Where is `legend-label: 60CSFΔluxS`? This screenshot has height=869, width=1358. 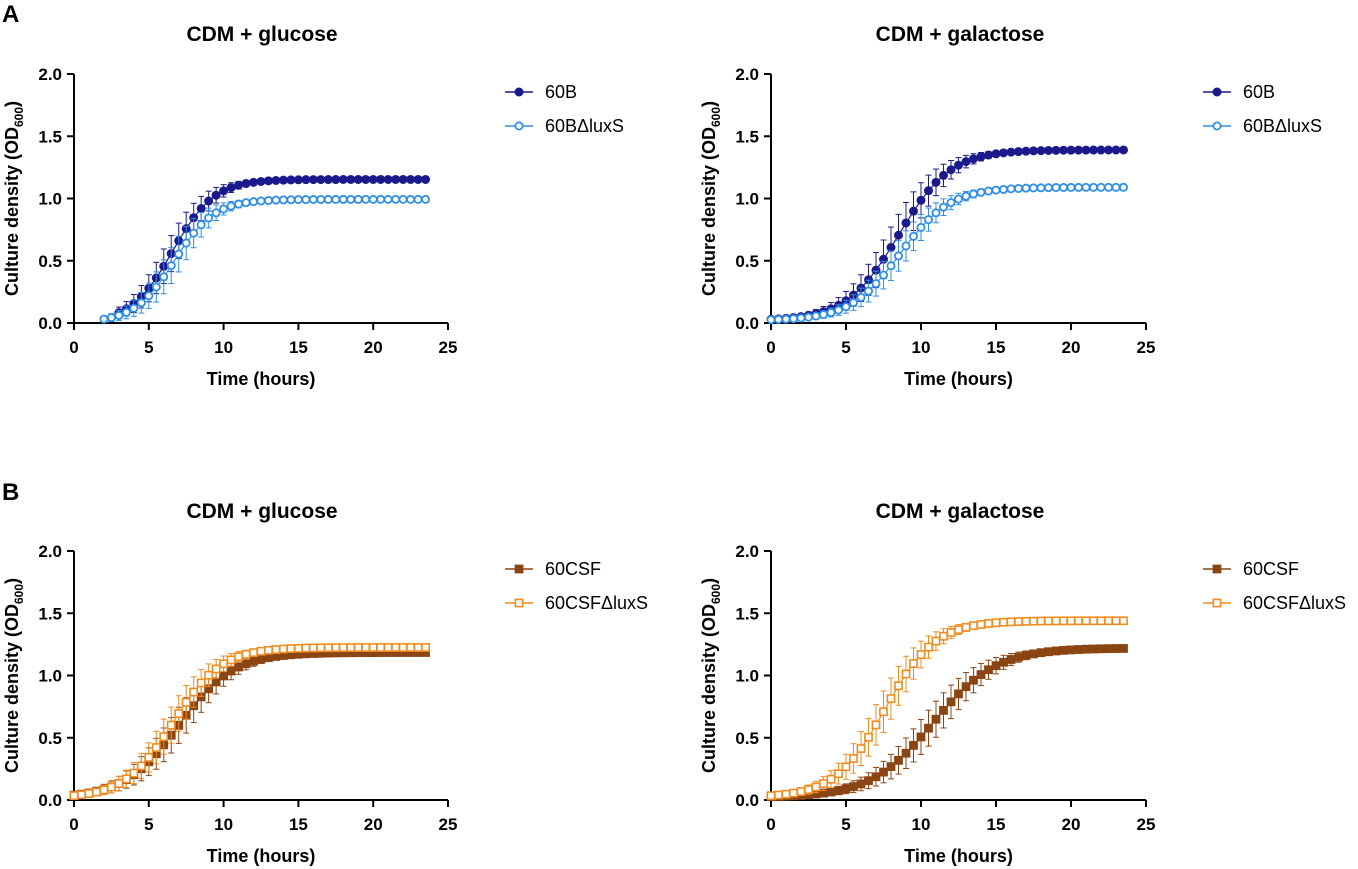 legend-label: 60CSFΔluxS is located at coordinates (1294, 603).